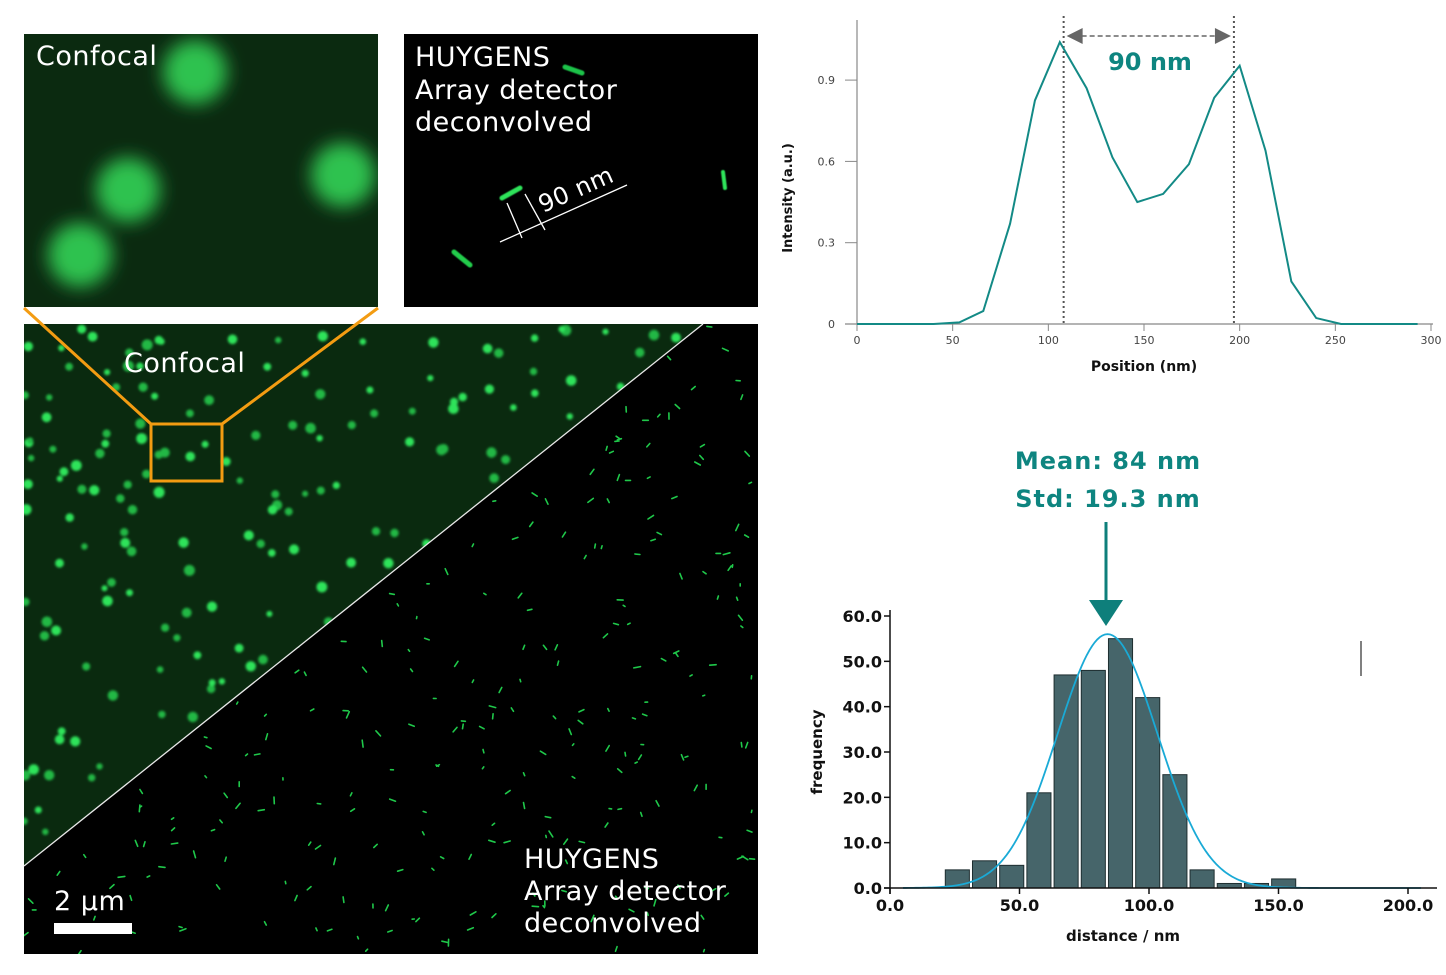  I want to click on streak, so click(462, 258).